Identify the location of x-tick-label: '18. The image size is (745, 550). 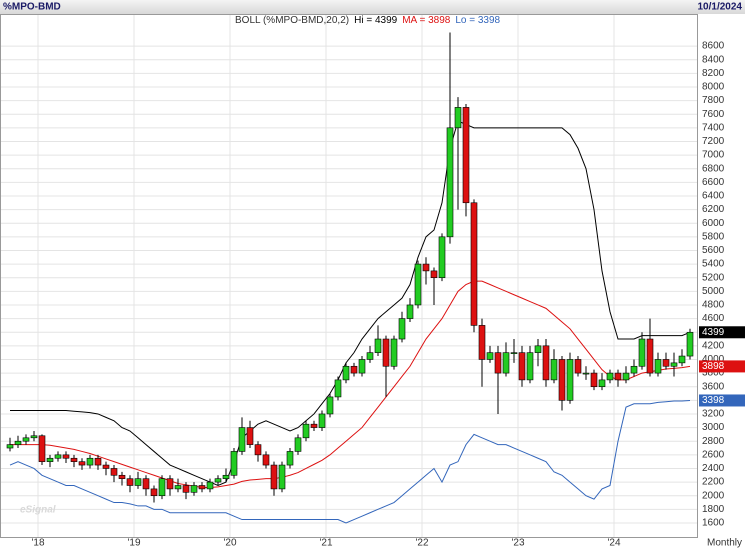
(37, 543).